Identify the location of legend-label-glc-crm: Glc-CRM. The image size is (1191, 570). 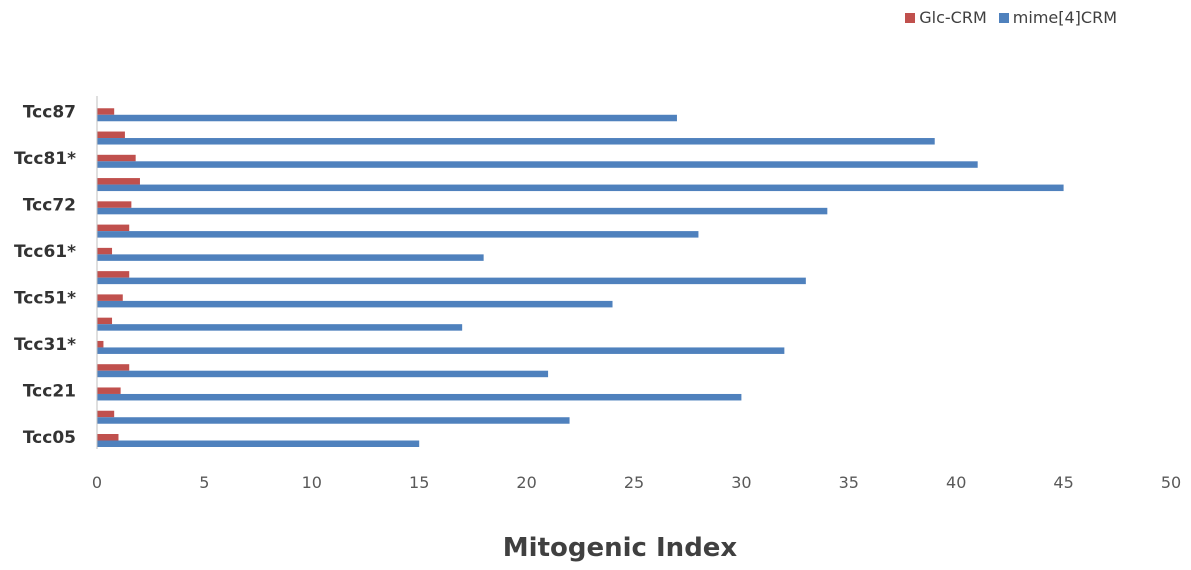
(953, 17).